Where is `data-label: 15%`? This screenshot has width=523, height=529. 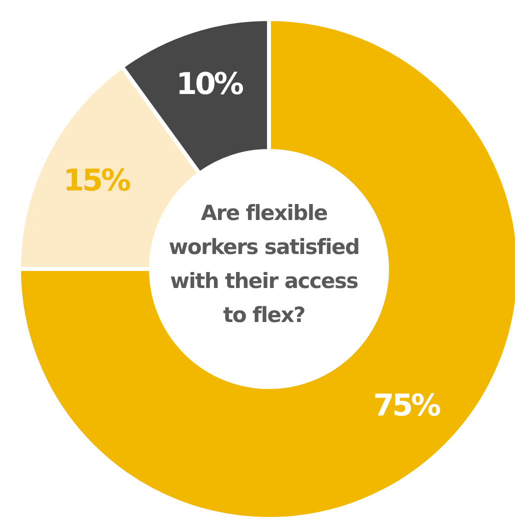
data-label: 15% is located at coordinates (97, 180).